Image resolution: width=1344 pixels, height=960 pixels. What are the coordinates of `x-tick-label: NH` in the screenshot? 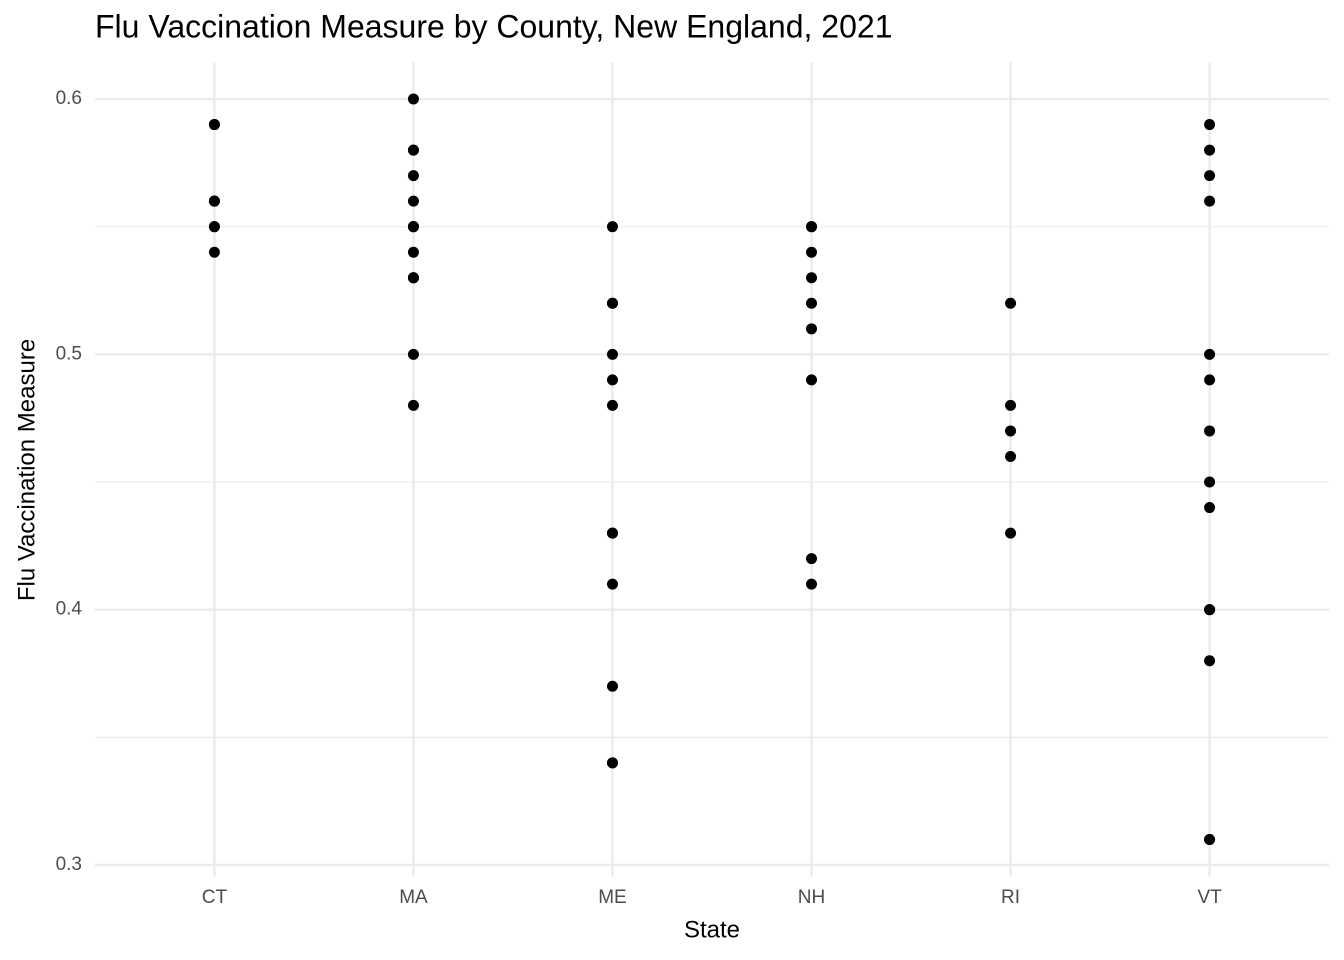 It's located at (811, 897).